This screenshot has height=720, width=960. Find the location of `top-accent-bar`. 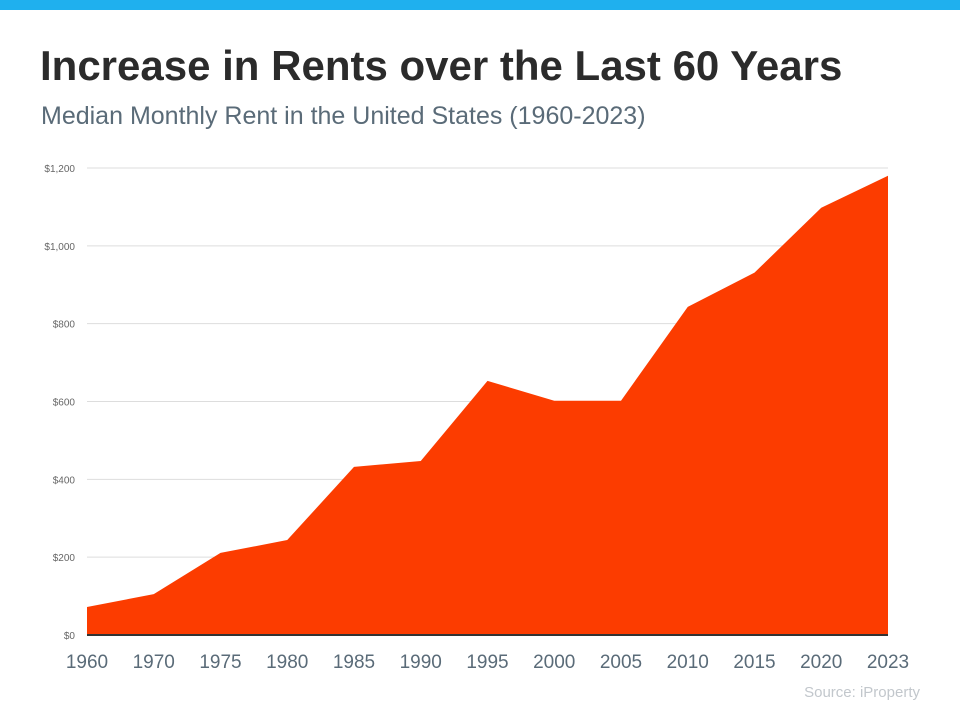

top-accent-bar is located at coordinates (480, 5).